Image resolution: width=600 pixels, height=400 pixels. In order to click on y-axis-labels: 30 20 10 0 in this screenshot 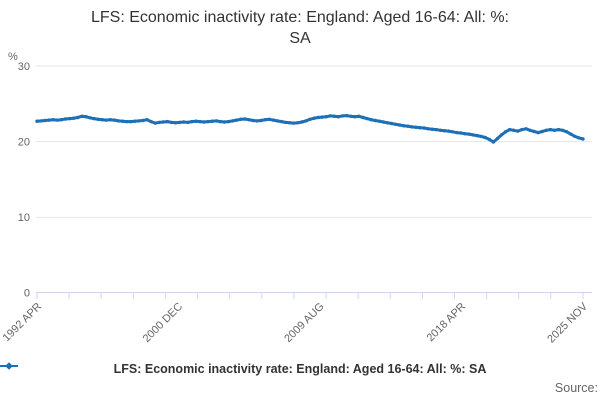, I will do `click(24, 180)`.